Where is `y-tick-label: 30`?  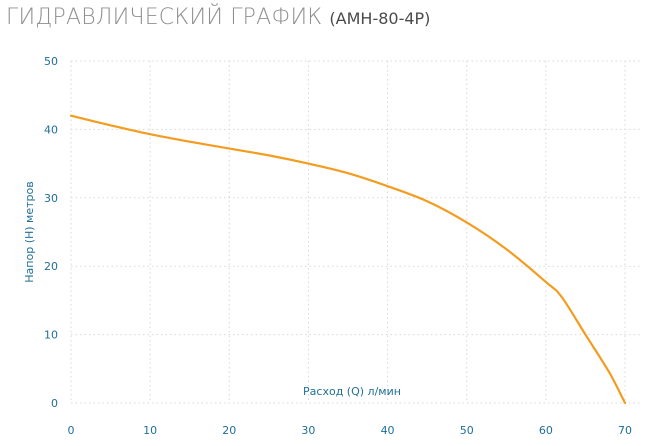 y-tick-label: 30 is located at coordinates (51, 198).